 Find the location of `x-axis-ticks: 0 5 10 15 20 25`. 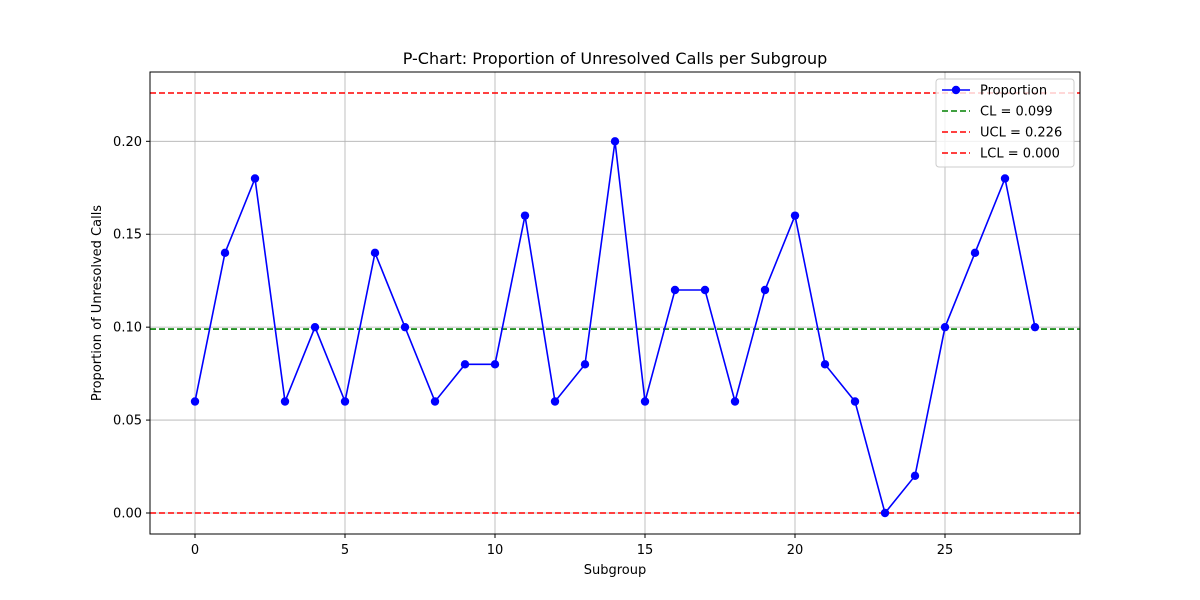

x-axis-ticks: 0 5 10 15 20 25 is located at coordinates (572, 546).